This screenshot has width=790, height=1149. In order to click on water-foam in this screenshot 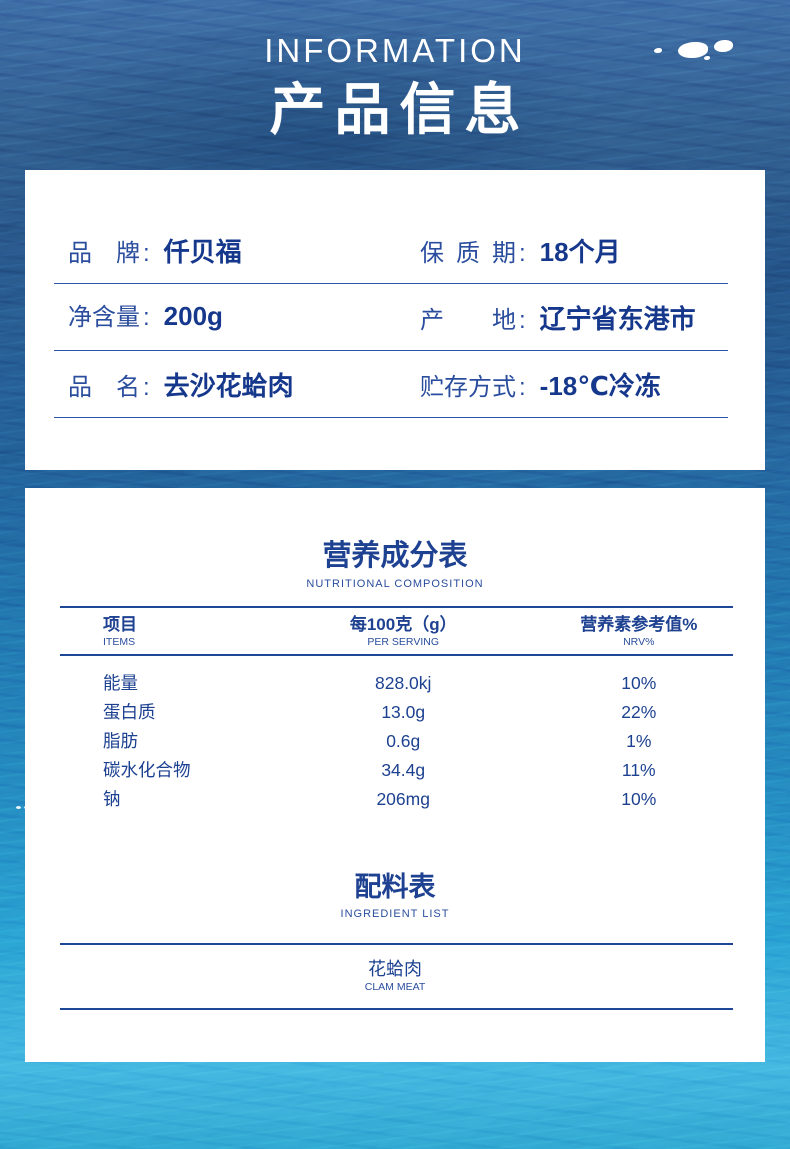, I will do `click(695, 51)`.